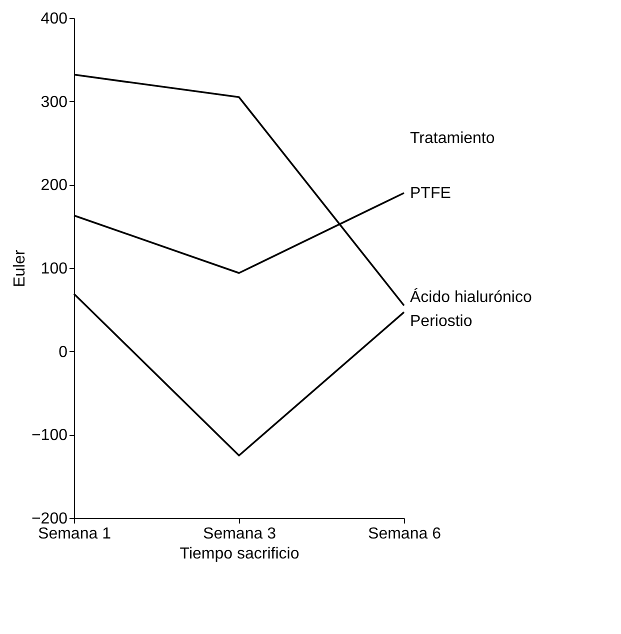 The image size is (621, 634). What do you see at coordinates (239, 534) in the screenshot?
I see `x-tick-label: Semana 3` at bounding box center [239, 534].